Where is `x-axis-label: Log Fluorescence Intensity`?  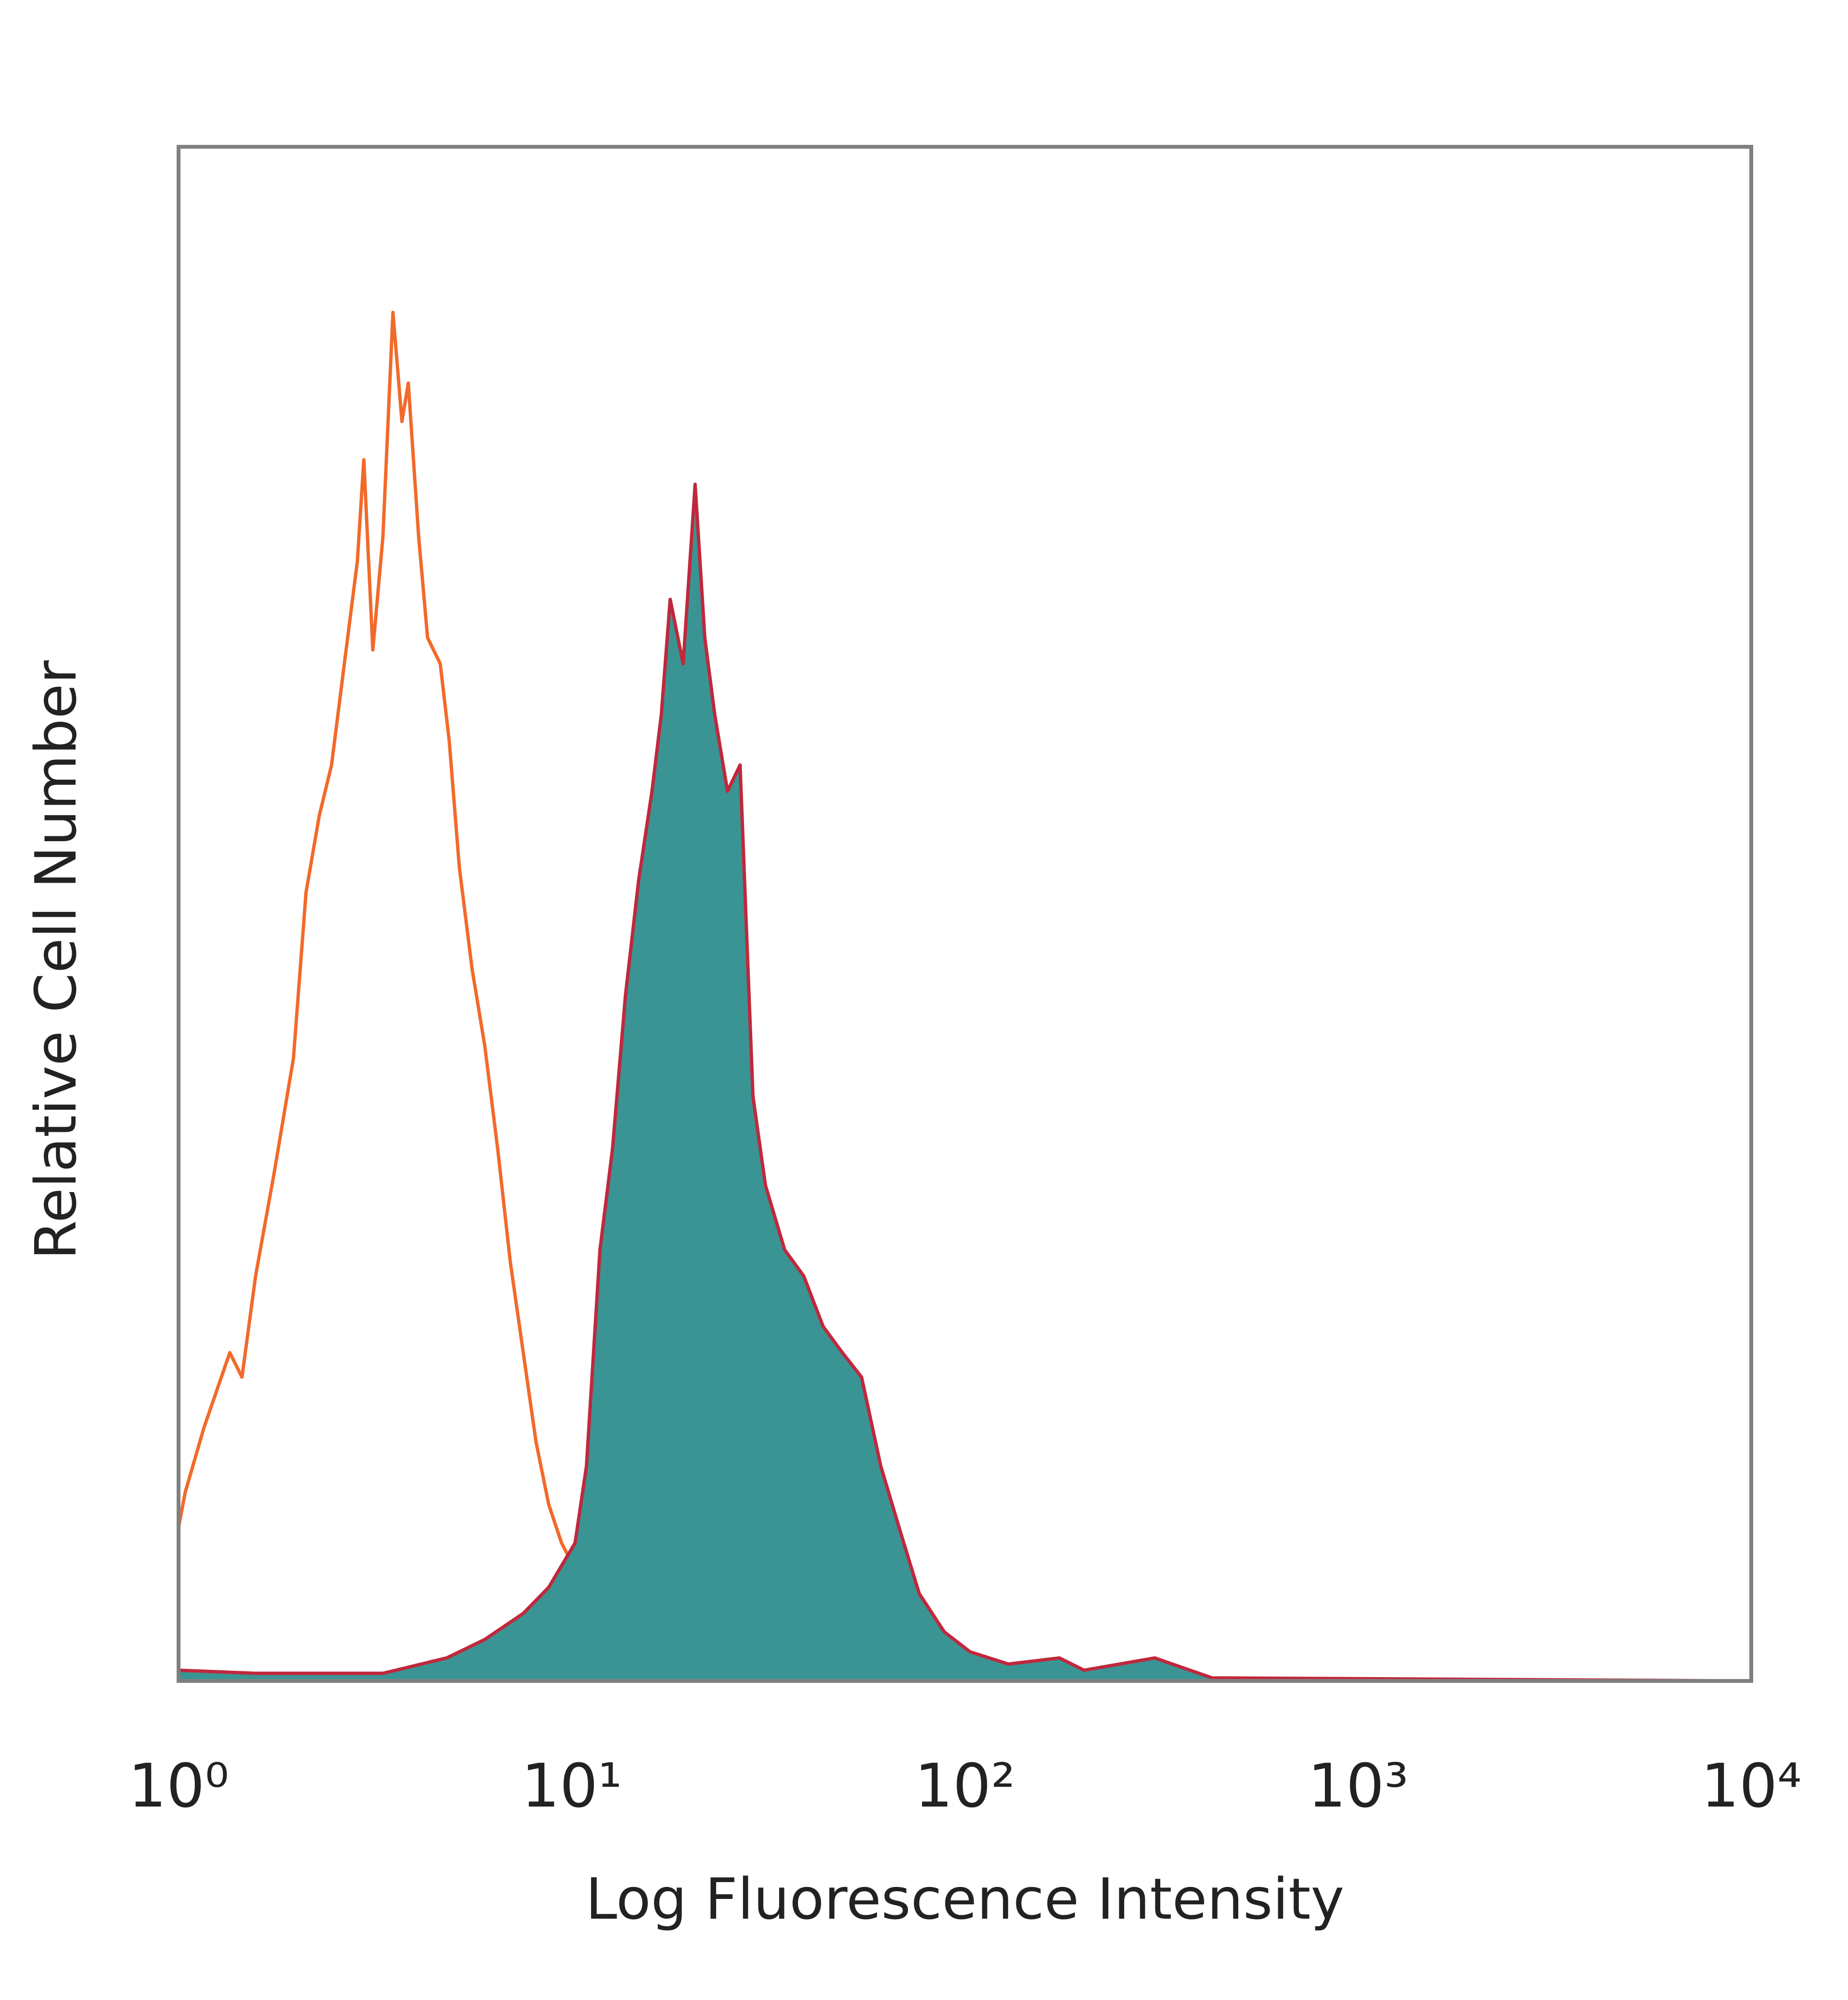
x-axis-label: Log Fluorescence Intensity is located at coordinates (965, 1899).